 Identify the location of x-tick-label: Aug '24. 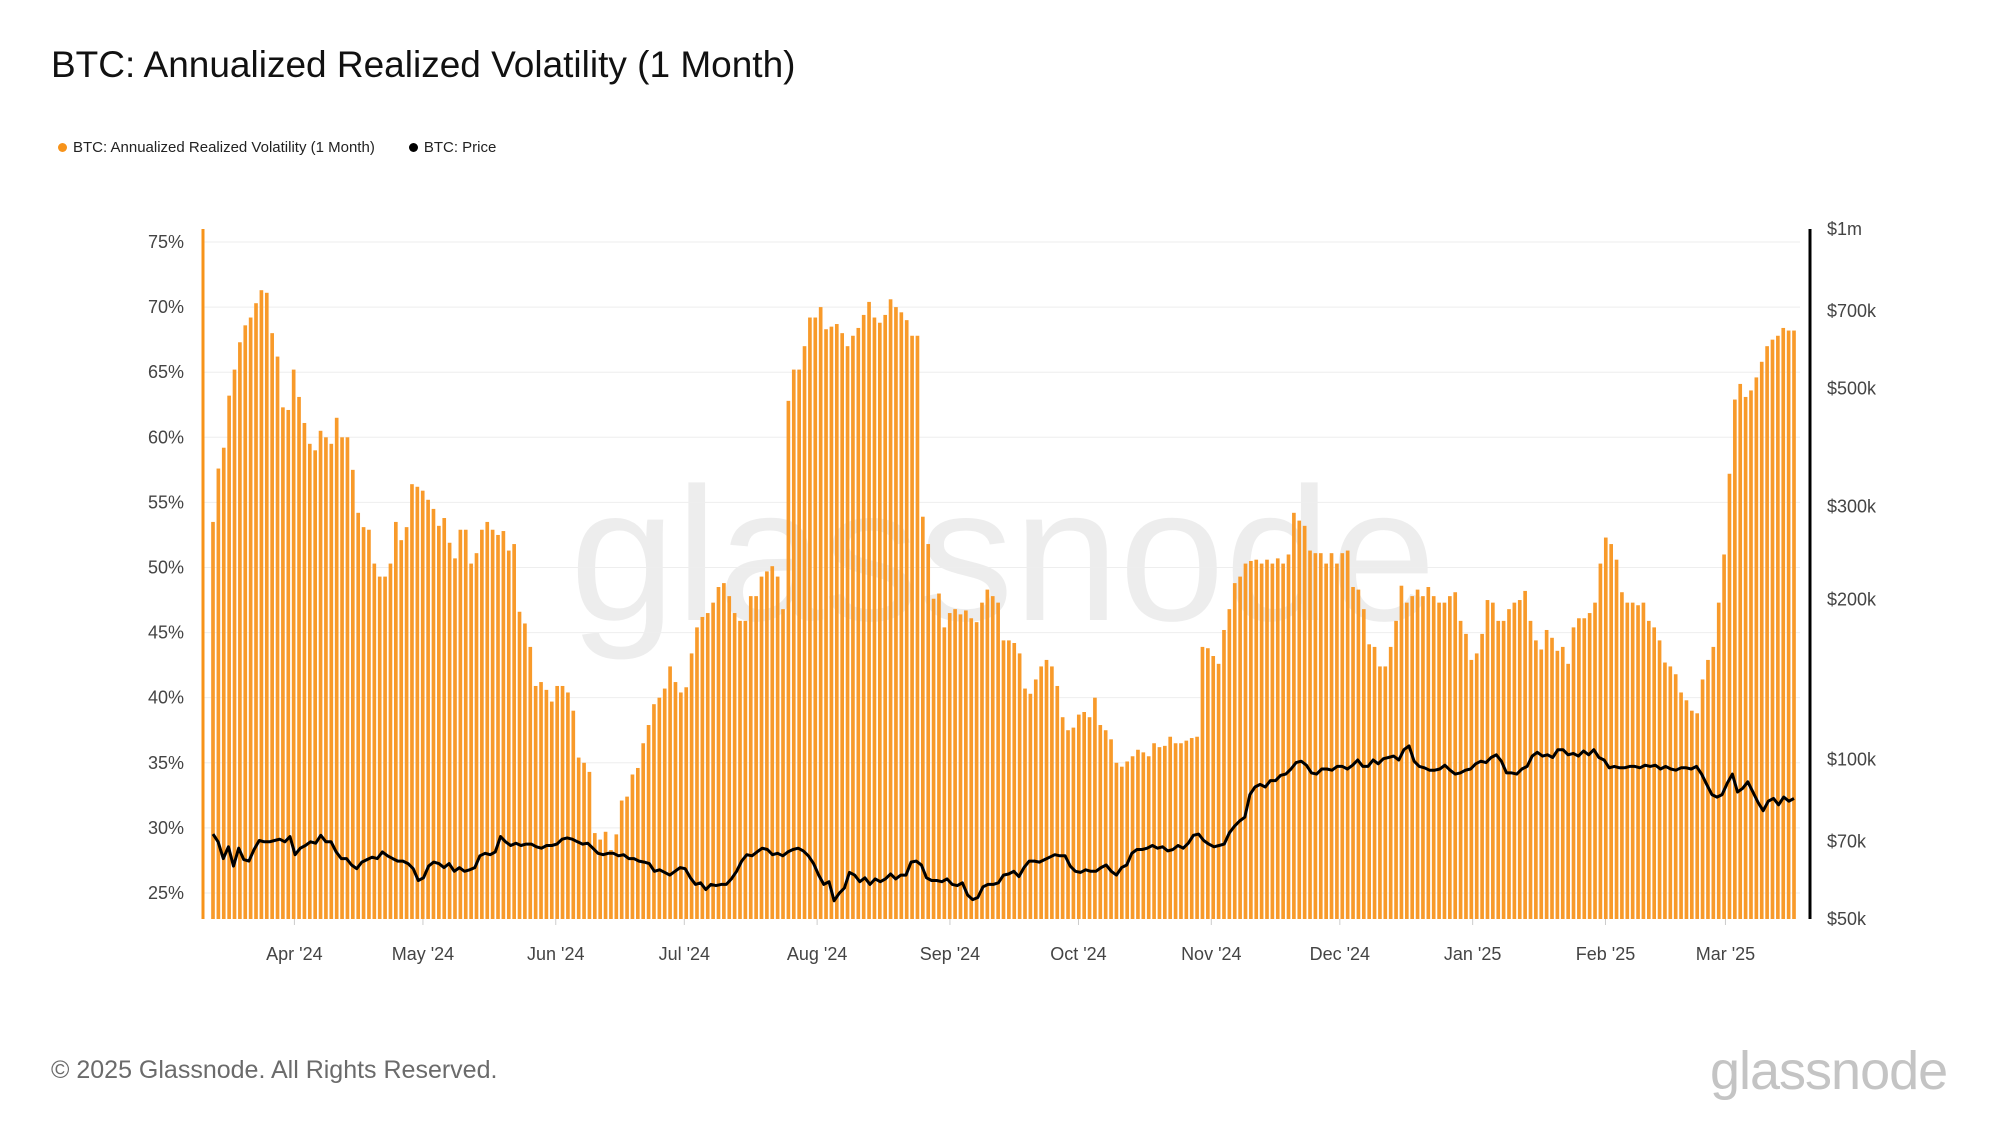
(817, 954).